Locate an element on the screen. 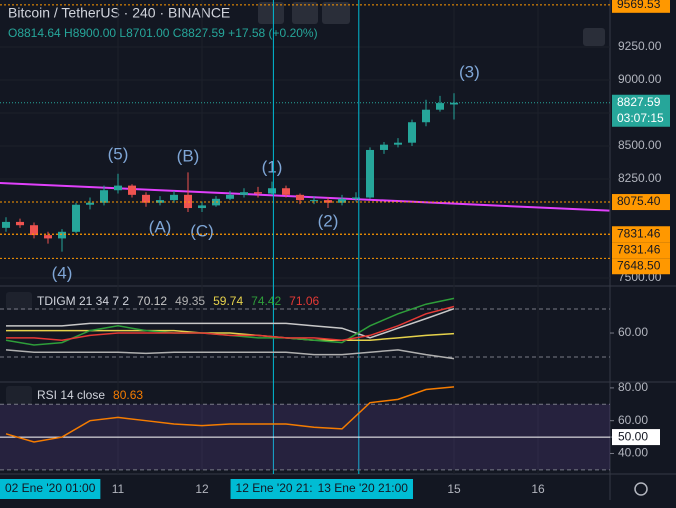  x-tick-label: 15 is located at coordinates (454, 489).